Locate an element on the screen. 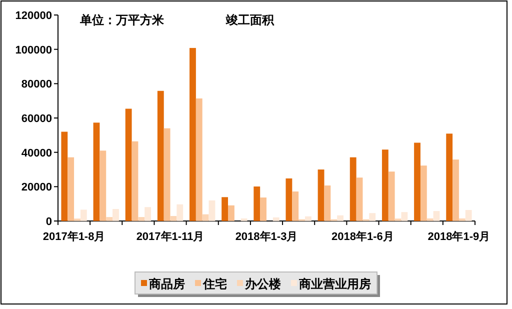  y-tick-label: 60000 is located at coordinates (36, 119).